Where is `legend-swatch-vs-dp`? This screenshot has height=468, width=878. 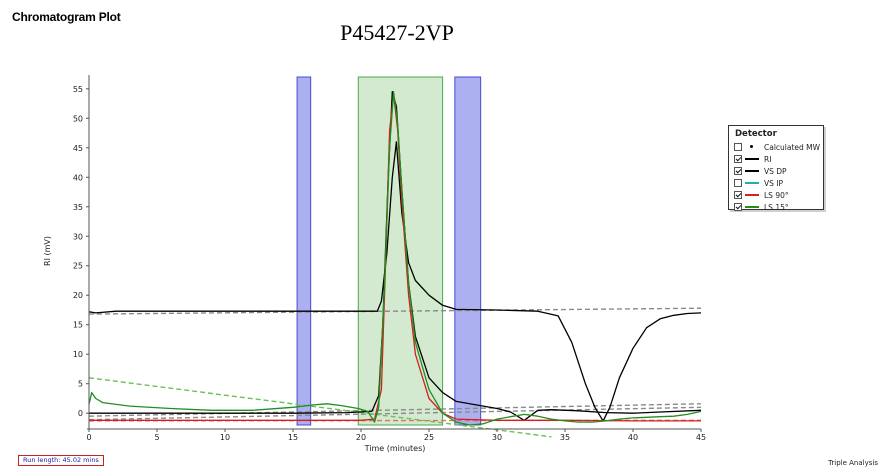
legend-swatch-vs-dp is located at coordinates (752, 171).